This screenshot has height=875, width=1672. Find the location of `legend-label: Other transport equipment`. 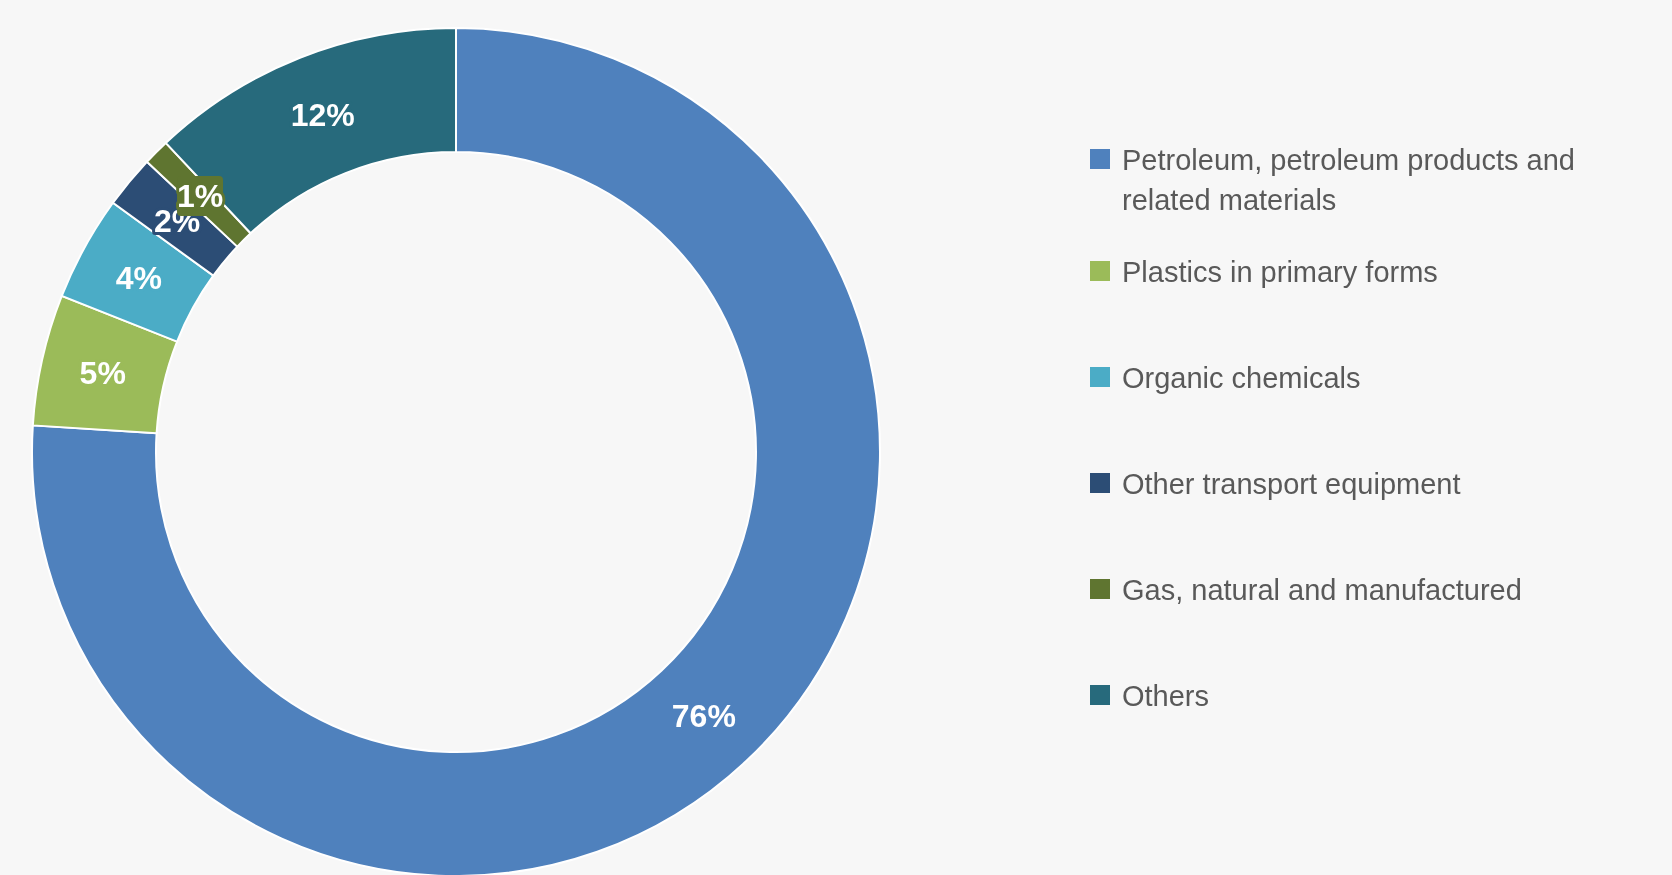

legend-label: Other transport equipment is located at coordinates (1291, 484).